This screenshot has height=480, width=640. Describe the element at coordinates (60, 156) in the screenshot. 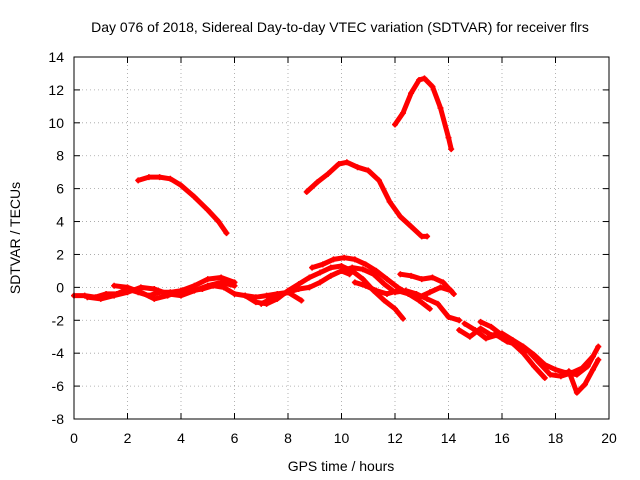

I see `y-tick-label: 8` at that location.